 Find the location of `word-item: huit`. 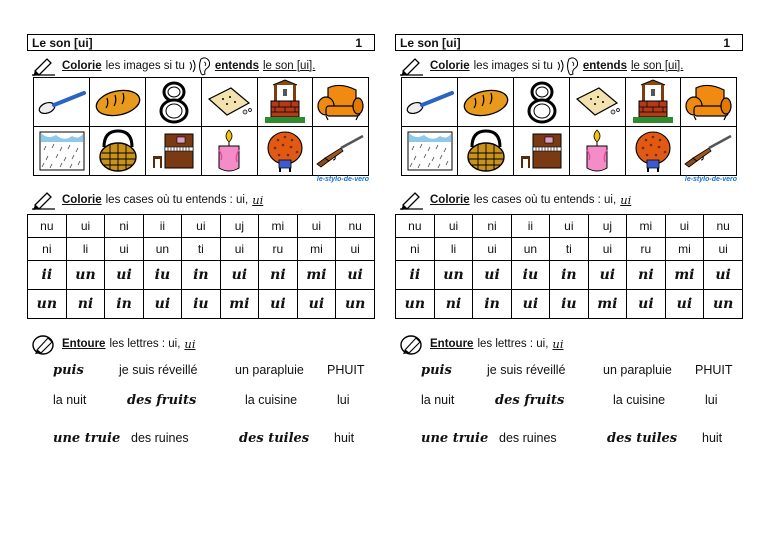

word-item: huit is located at coordinates (344, 438).